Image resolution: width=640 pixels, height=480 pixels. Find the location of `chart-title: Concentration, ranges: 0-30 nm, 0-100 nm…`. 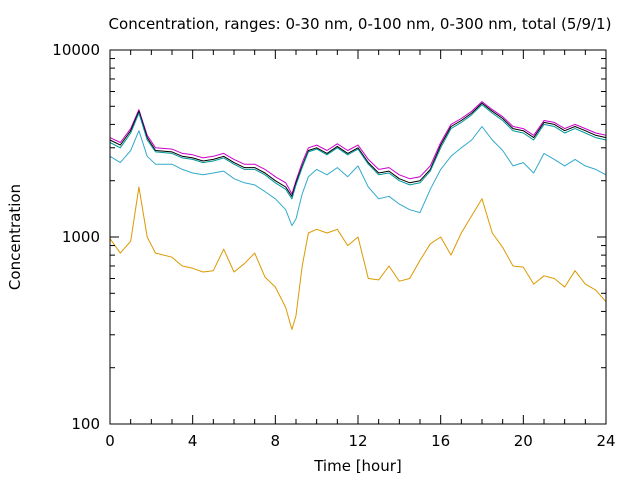

chart-title: Concentration, ranges: 0-30 nm, 0-100 nm… is located at coordinates (360, 24).